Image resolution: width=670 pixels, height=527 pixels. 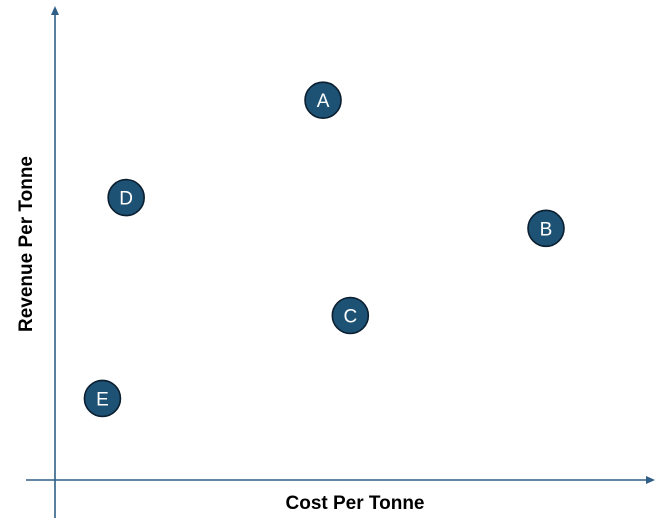 I want to click on point-label: D, so click(x=126, y=199).